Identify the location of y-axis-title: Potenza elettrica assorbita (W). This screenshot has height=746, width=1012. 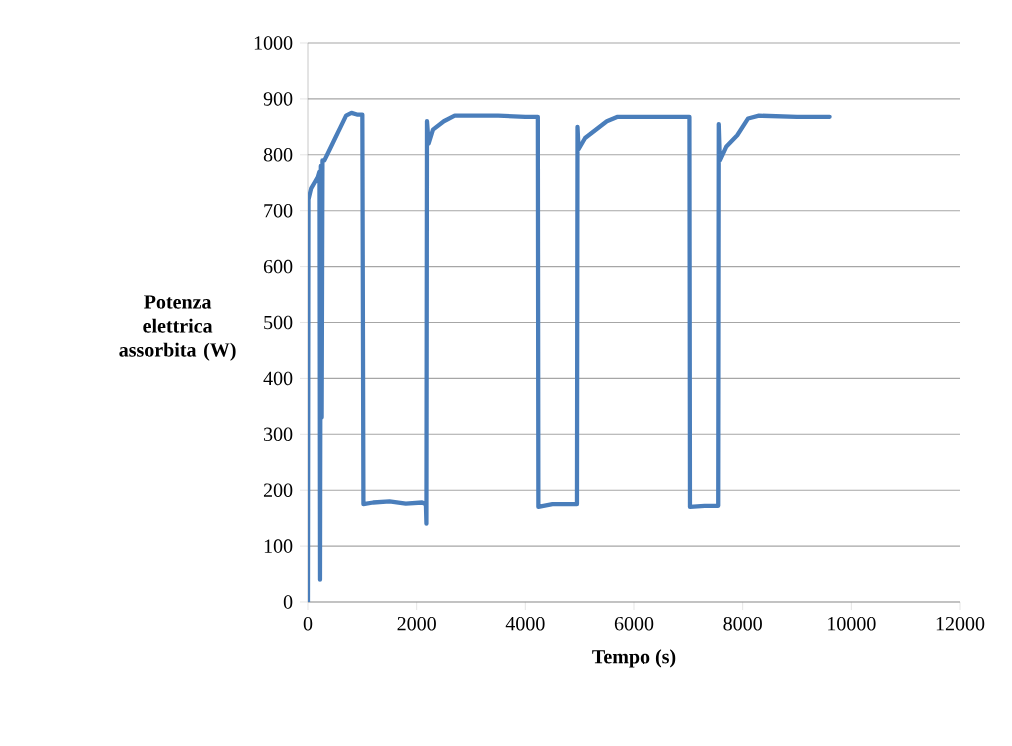
(177, 328).